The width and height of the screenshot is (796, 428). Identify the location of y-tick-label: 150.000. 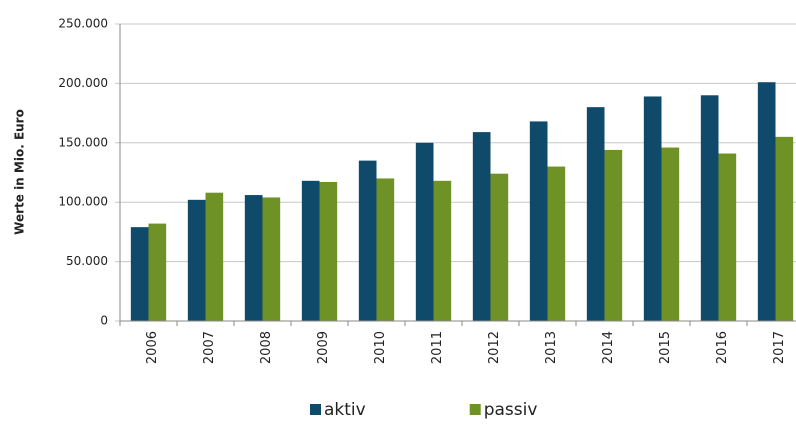
(83, 142).